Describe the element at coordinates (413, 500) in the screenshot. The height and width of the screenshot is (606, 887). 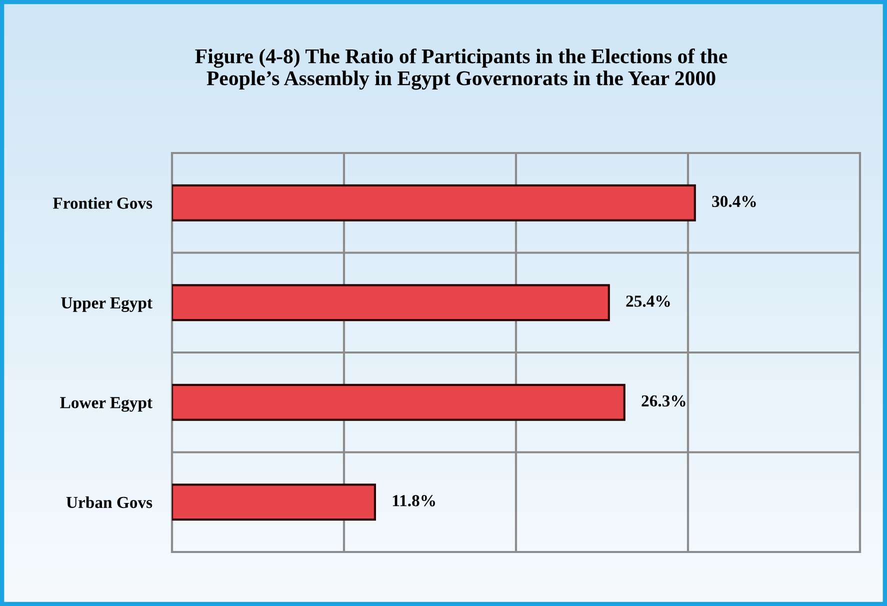
I see `data-label: 11.8%` at that location.